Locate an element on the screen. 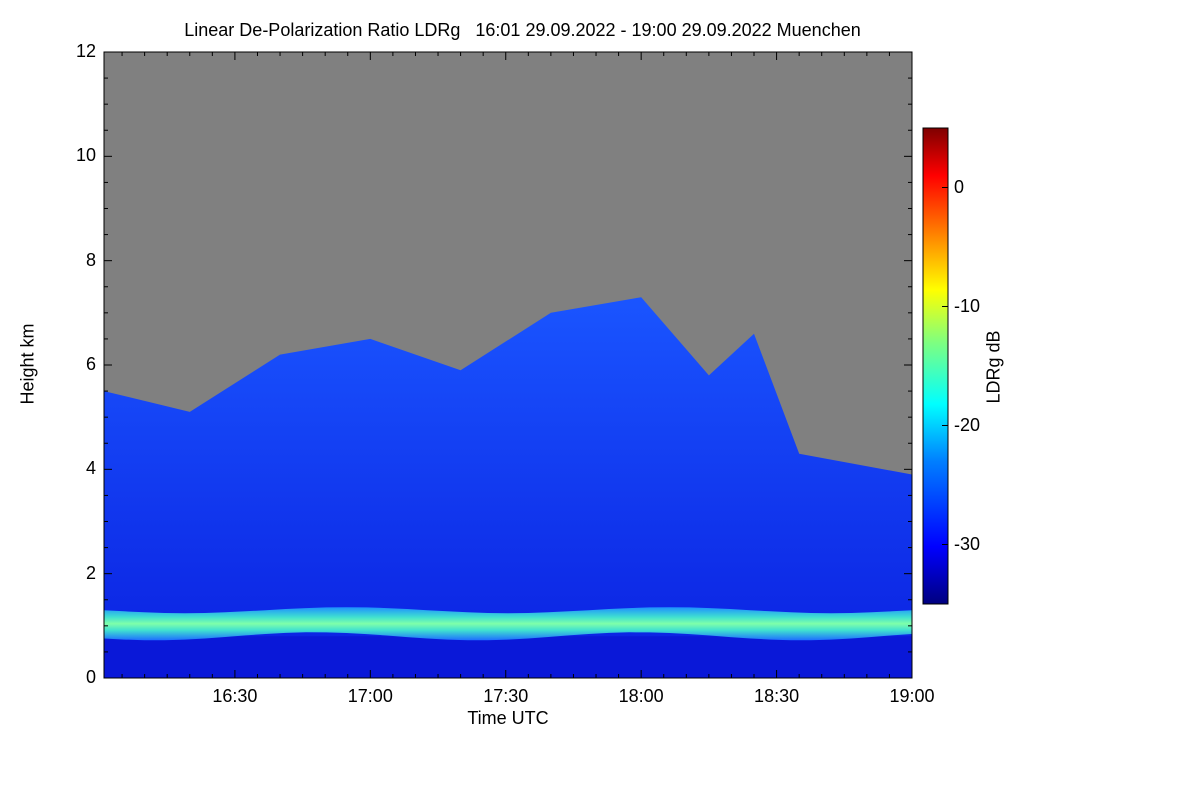  surface-layer is located at coordinates (508, 657).